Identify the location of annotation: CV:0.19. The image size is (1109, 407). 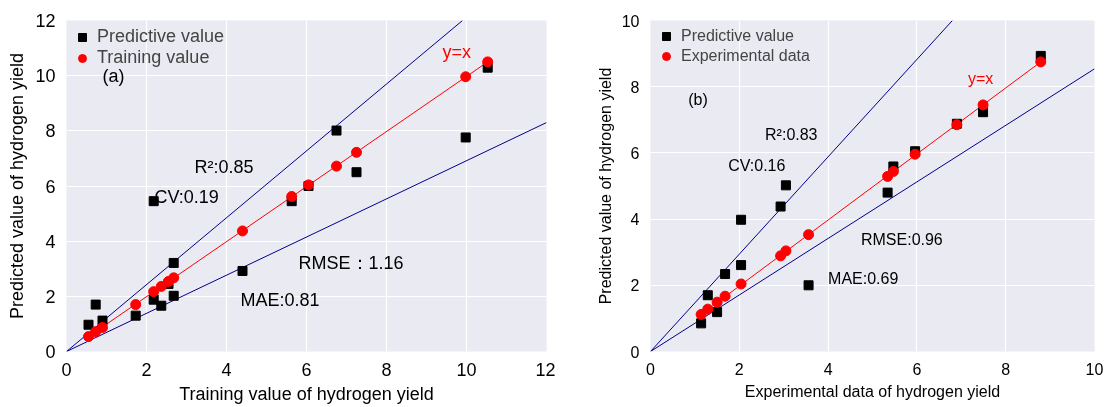
(186, 197).